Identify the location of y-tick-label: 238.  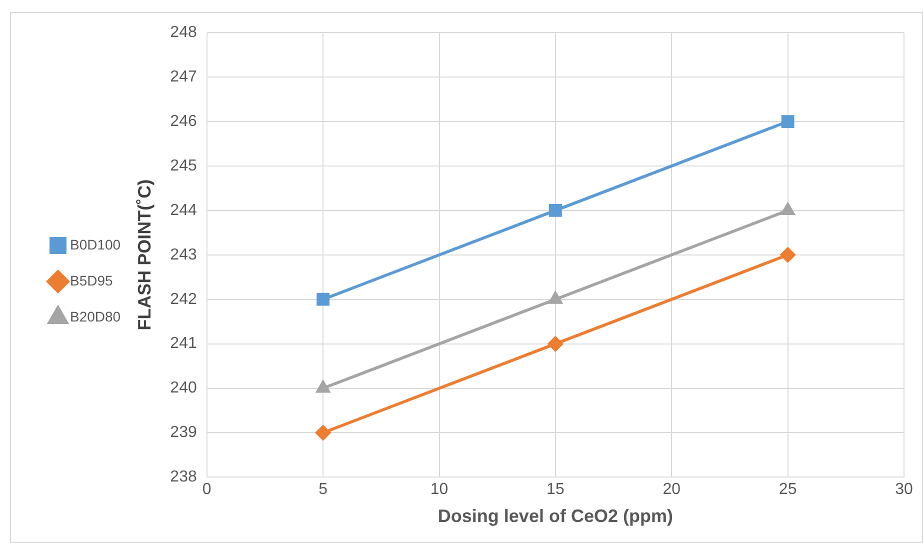
(183, 477).